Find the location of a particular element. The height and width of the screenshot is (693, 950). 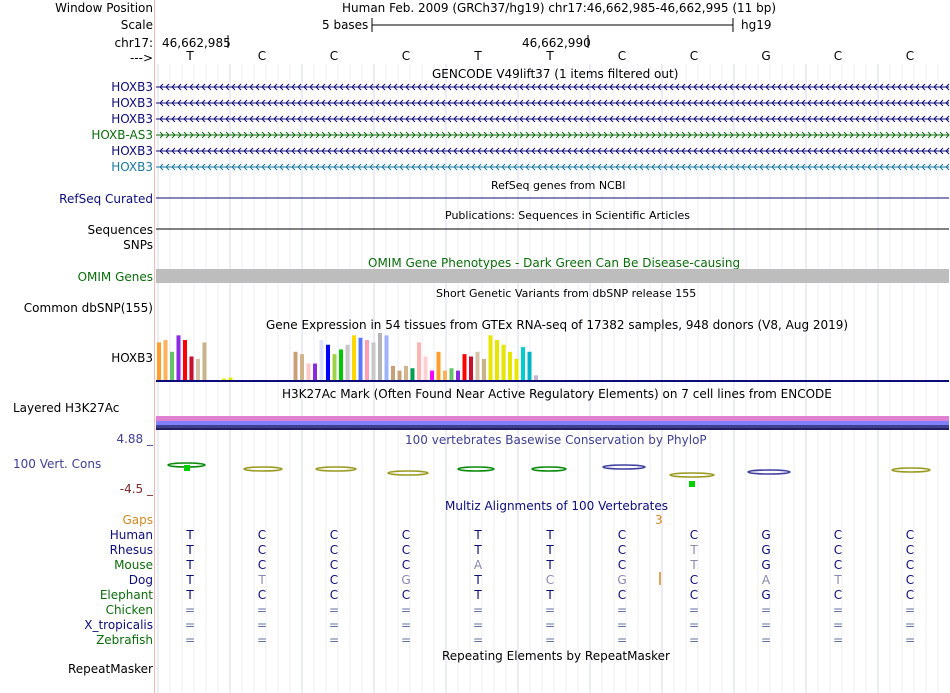

species-label: Mouse is located at coordinates (133, 565).